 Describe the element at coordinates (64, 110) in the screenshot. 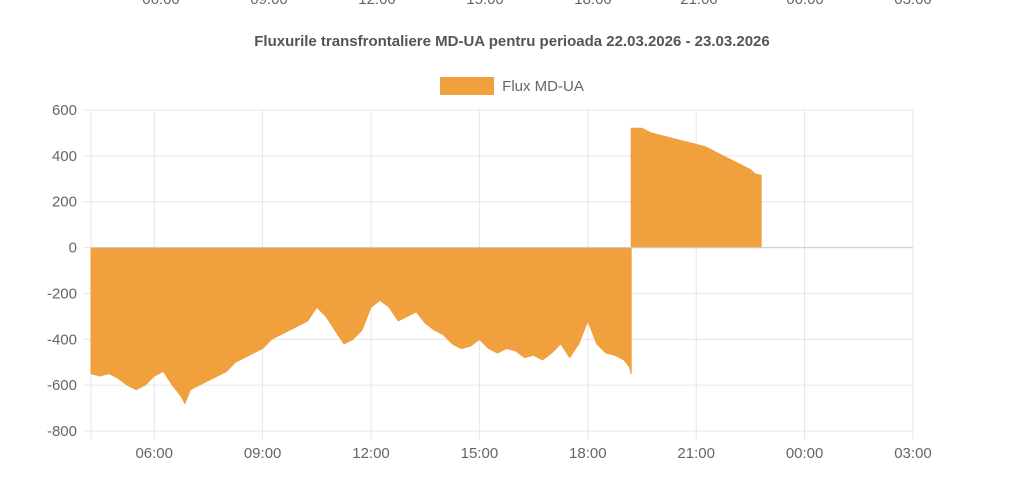

I see `y-tick-label: 600` at that location.